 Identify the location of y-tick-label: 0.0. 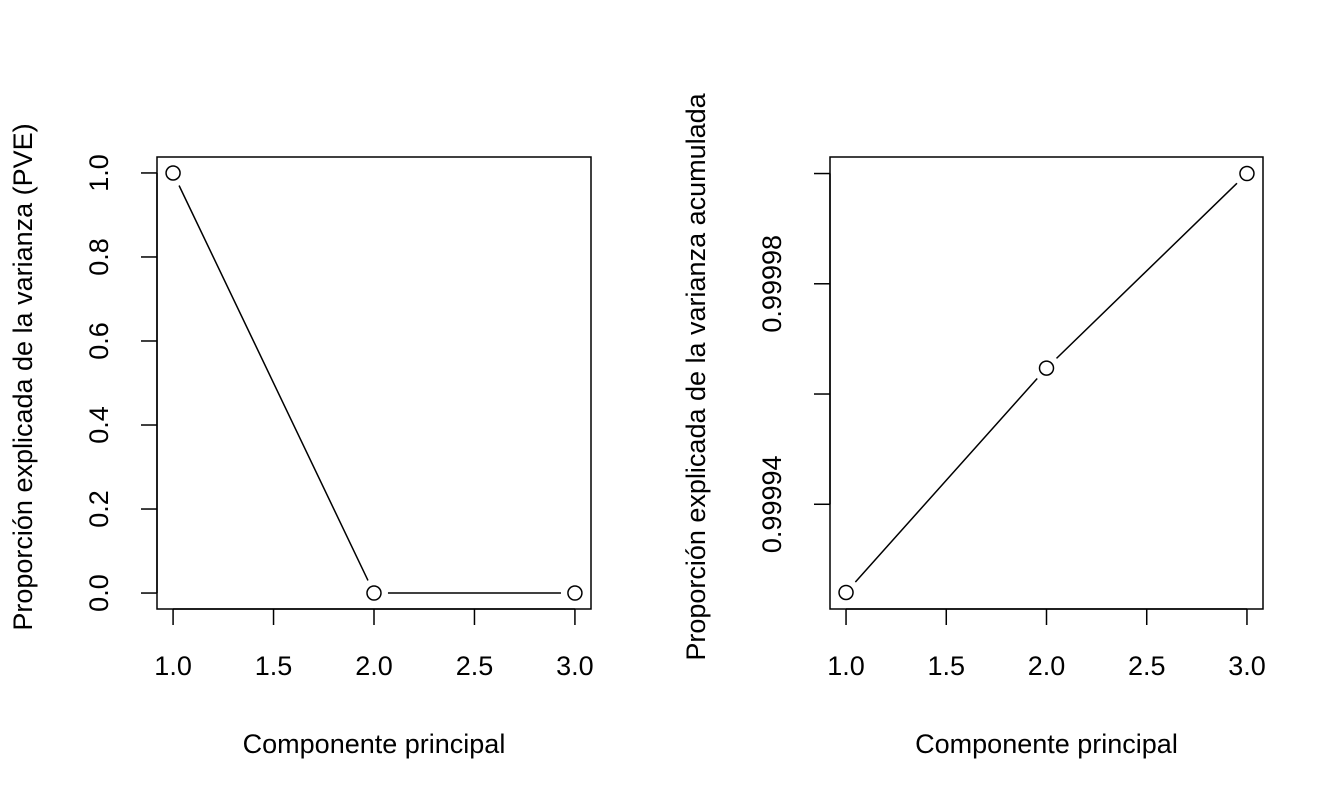
(99, 593).